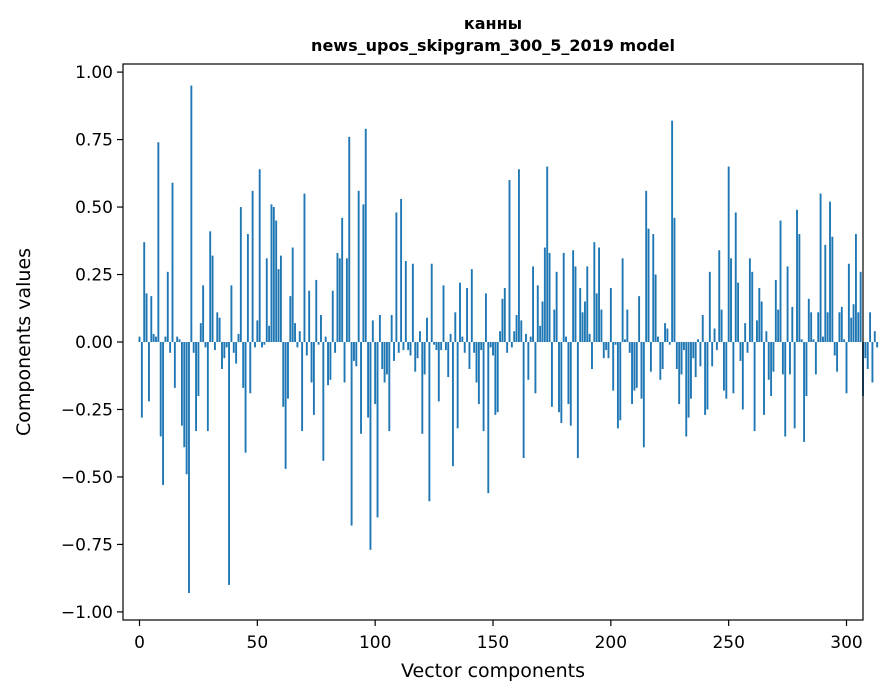 The height and width of the screenshot is (696, 880). What do you see at coordinates (493, 671) in the screenshot?
I see `x-axis-label: Vector components` at bounding box center [493, 671].